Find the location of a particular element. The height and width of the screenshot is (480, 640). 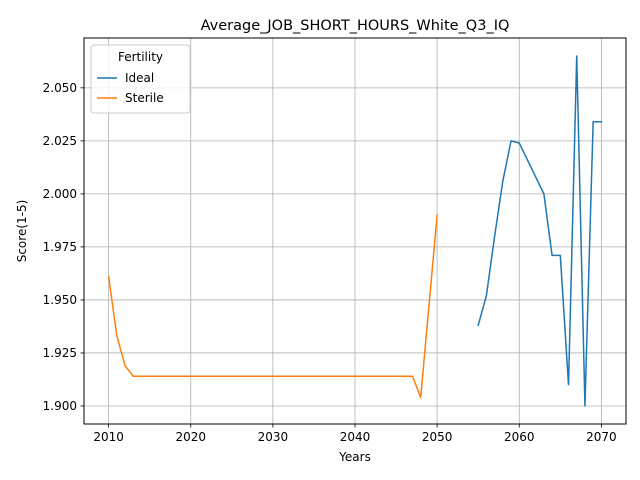

legend-entries: Ideal Sterile is located at coordinates (130, 88).